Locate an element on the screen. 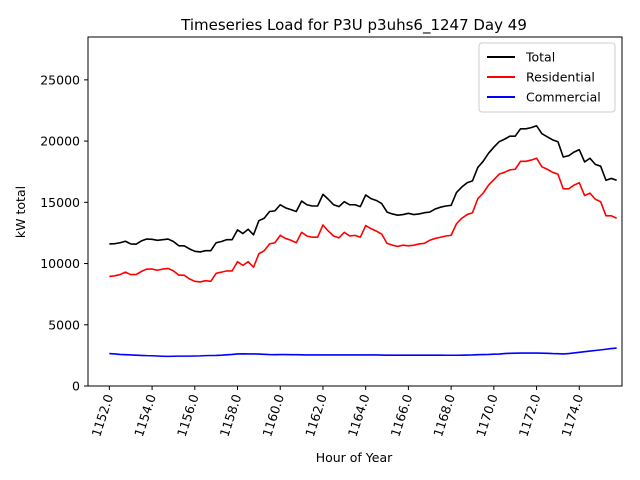 Image resolution: width=640 pixels, height=480 pixels. legend-box is located at coordinates (547, 77).